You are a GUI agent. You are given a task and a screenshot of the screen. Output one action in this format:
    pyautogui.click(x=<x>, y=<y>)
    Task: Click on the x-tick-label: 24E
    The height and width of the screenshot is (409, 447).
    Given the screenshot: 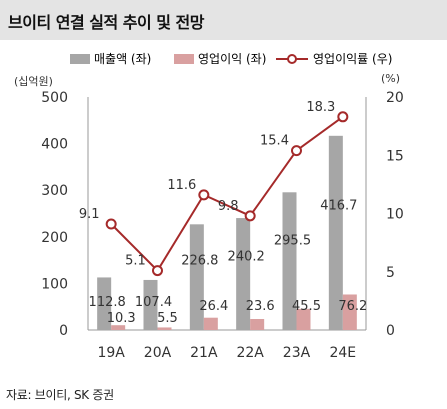 What is the action you would take?
    pyautogui.click(x=342, y=353)
    